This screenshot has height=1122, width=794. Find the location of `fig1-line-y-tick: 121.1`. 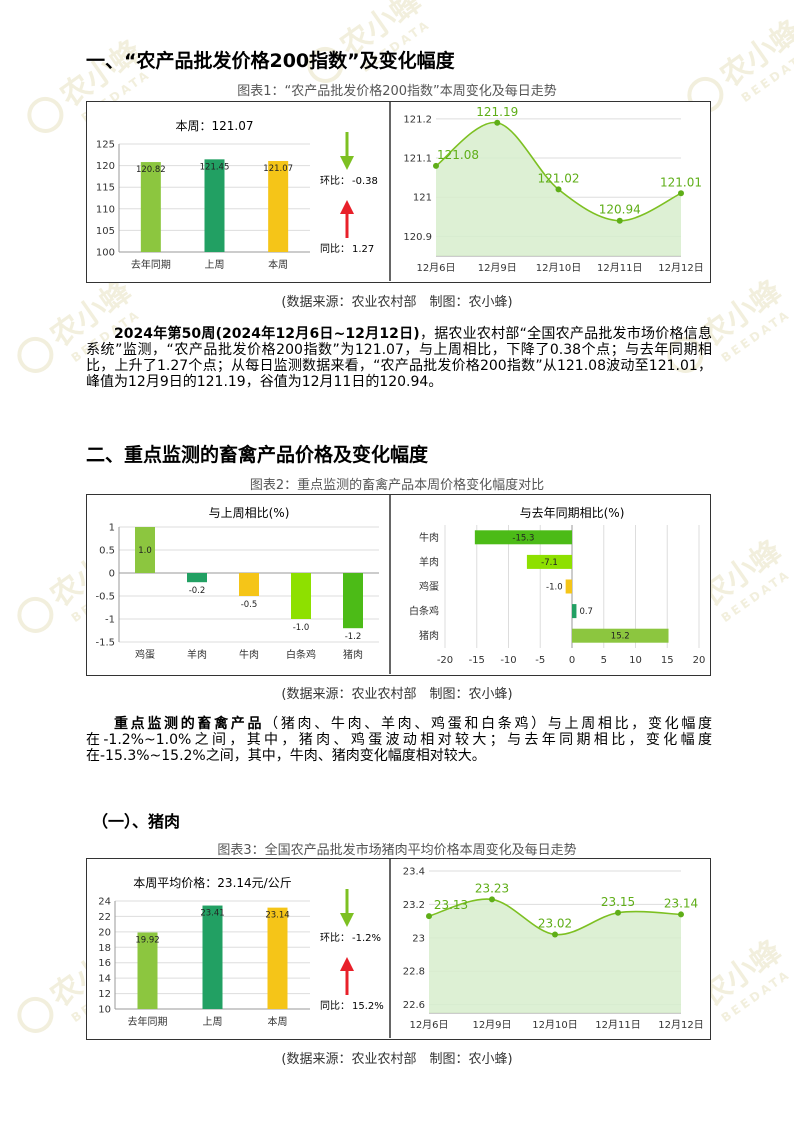

fig1-line-y-tick: 121.1 is located at coordinates (417, 159).